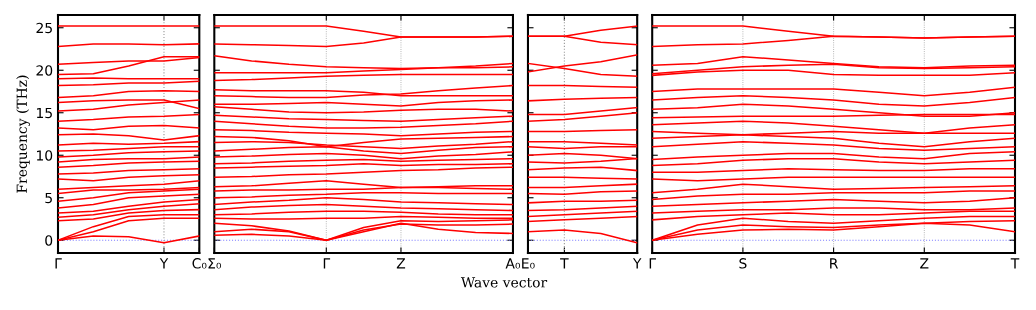  What do you see at coordinates (48, 198) in the screenshot?
I see `y-tick-label: 5` at bounding box center [48, 198].